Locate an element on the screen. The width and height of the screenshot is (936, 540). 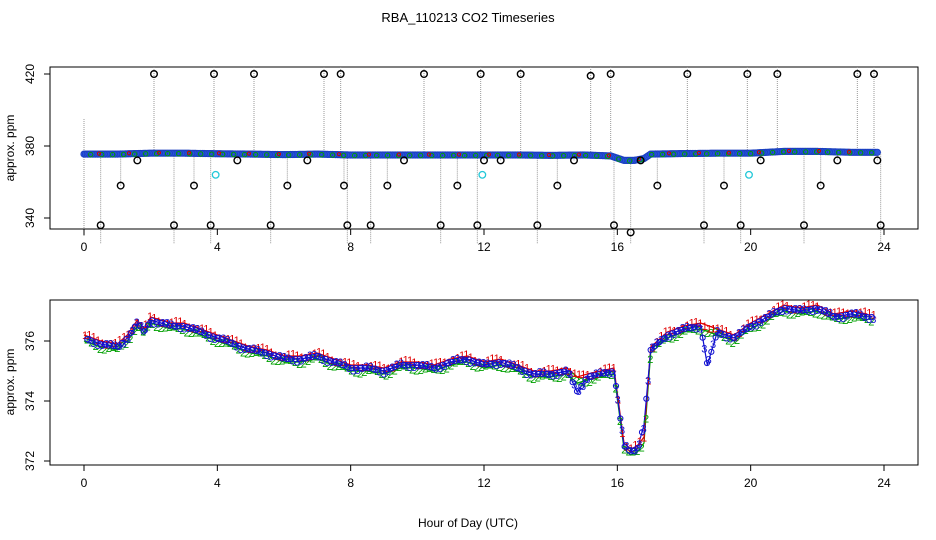
top-x-tick-label: 20 is located at coordinates (751, 247).